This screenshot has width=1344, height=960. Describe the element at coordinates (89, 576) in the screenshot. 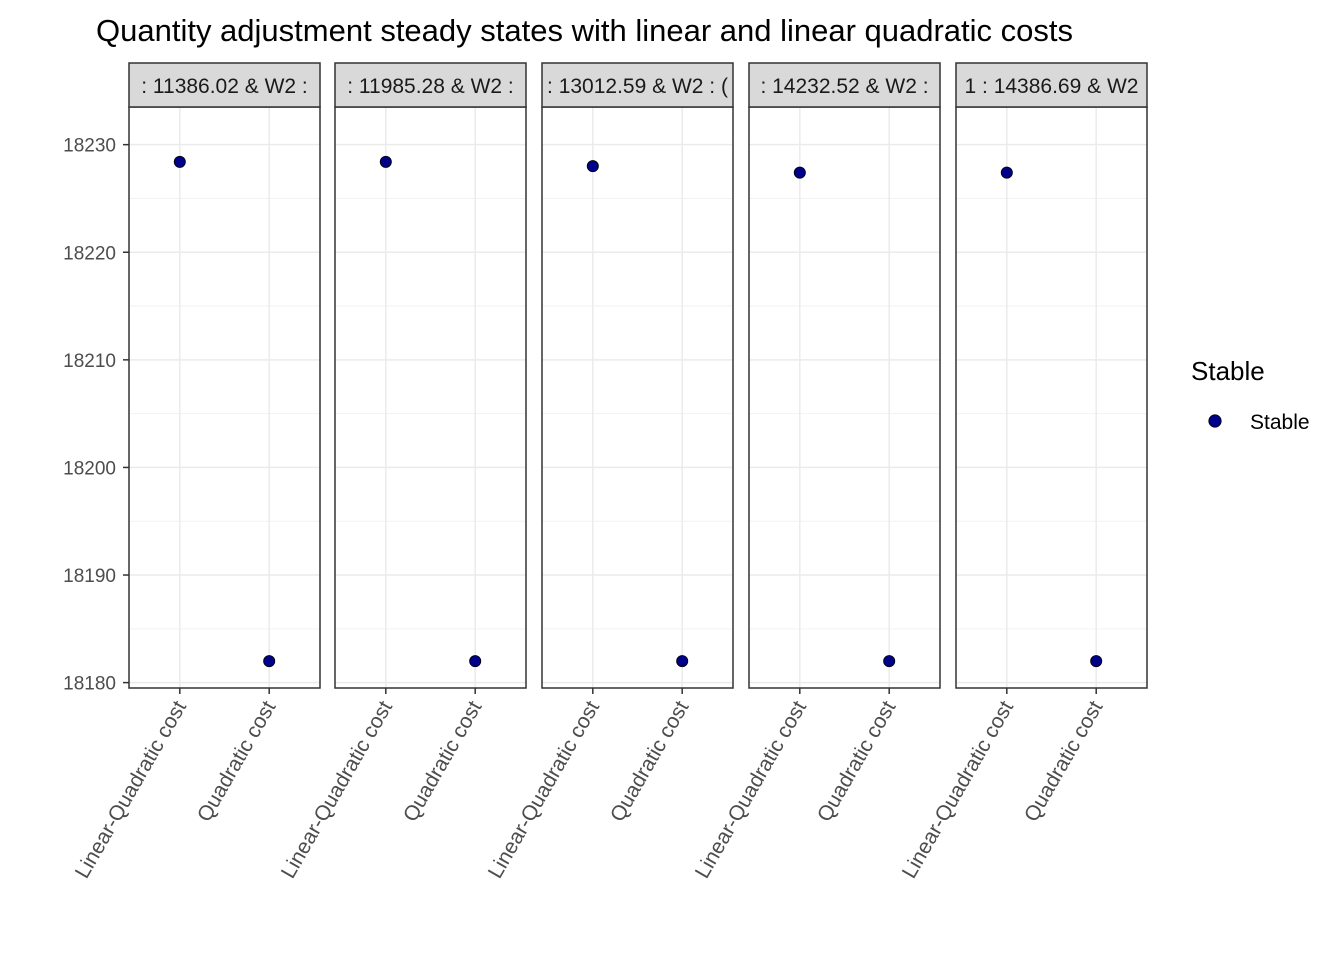

I see `y-tick-label: 18190` at that location.